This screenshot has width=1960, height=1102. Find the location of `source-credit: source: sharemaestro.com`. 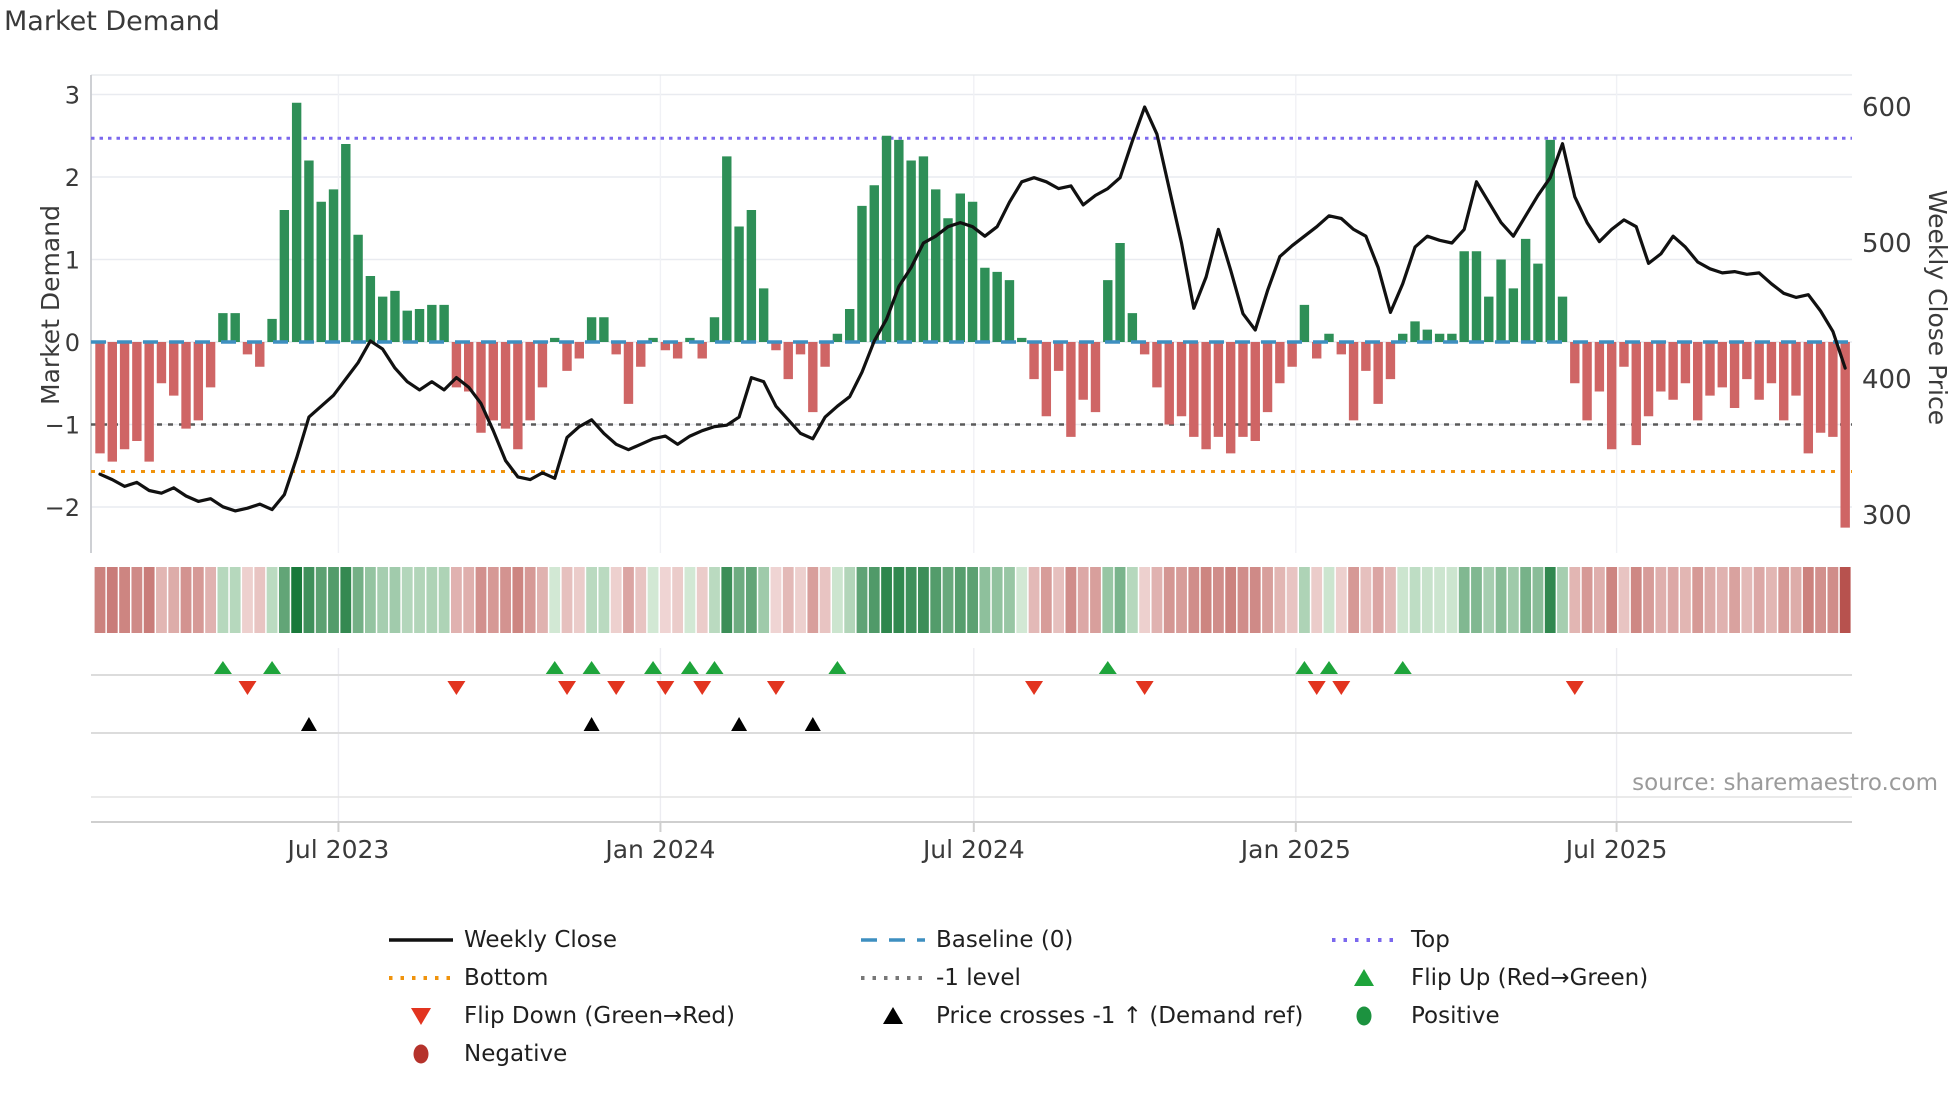

source-credit: source: sharemaestro.com is located at coordinates (1785, 783).